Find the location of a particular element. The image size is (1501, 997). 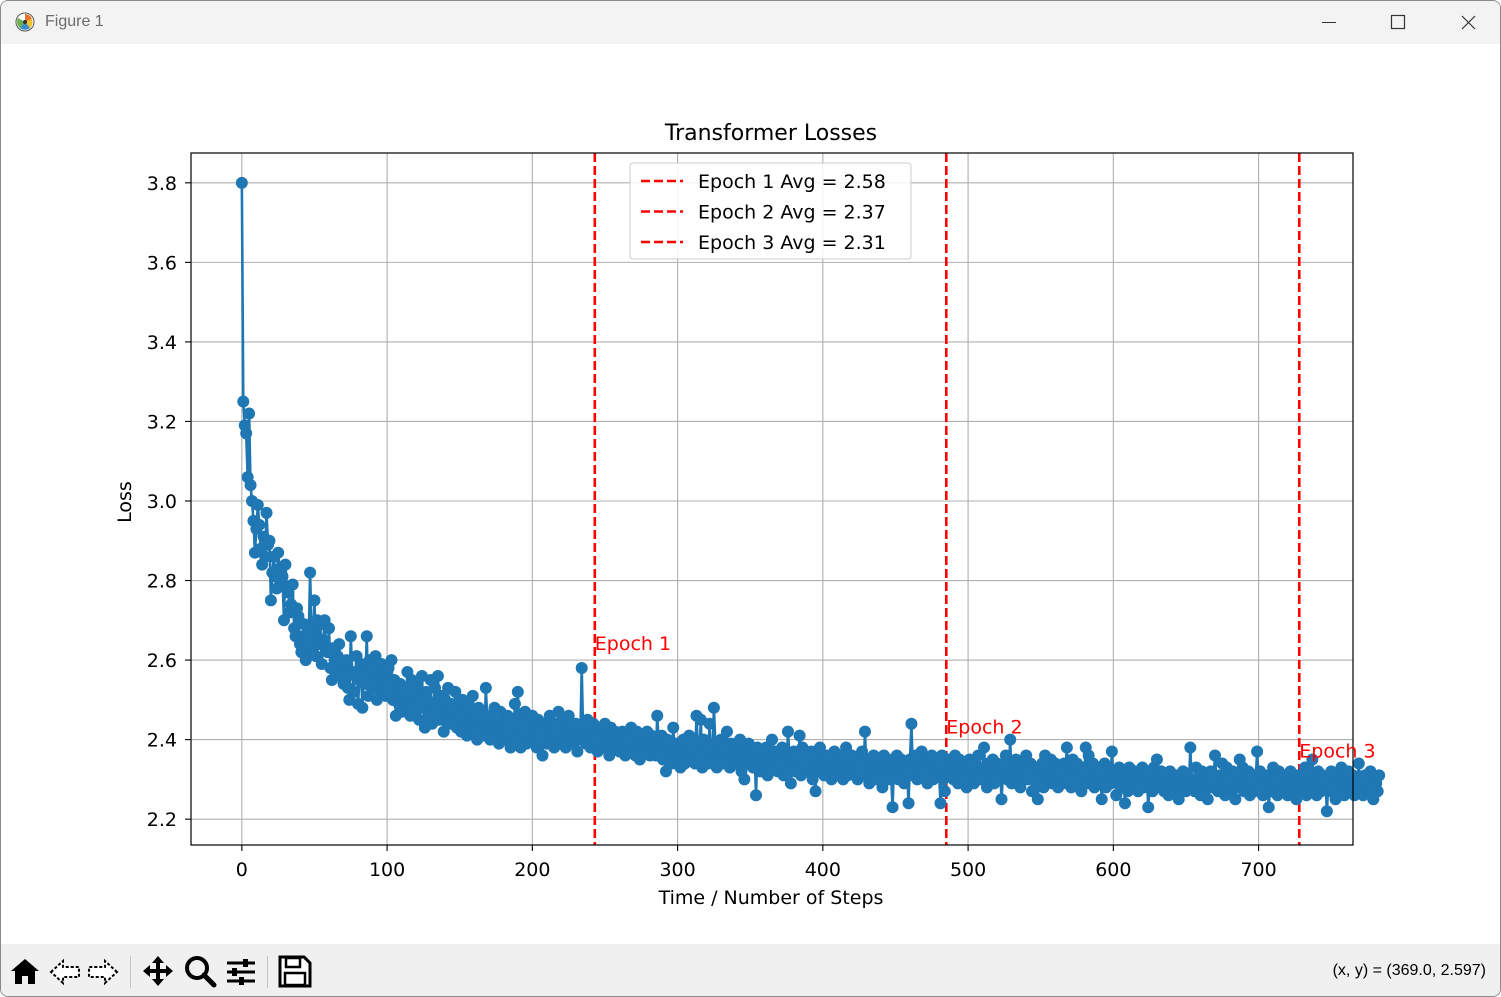

home-icon is located at coordinates (25, 971).